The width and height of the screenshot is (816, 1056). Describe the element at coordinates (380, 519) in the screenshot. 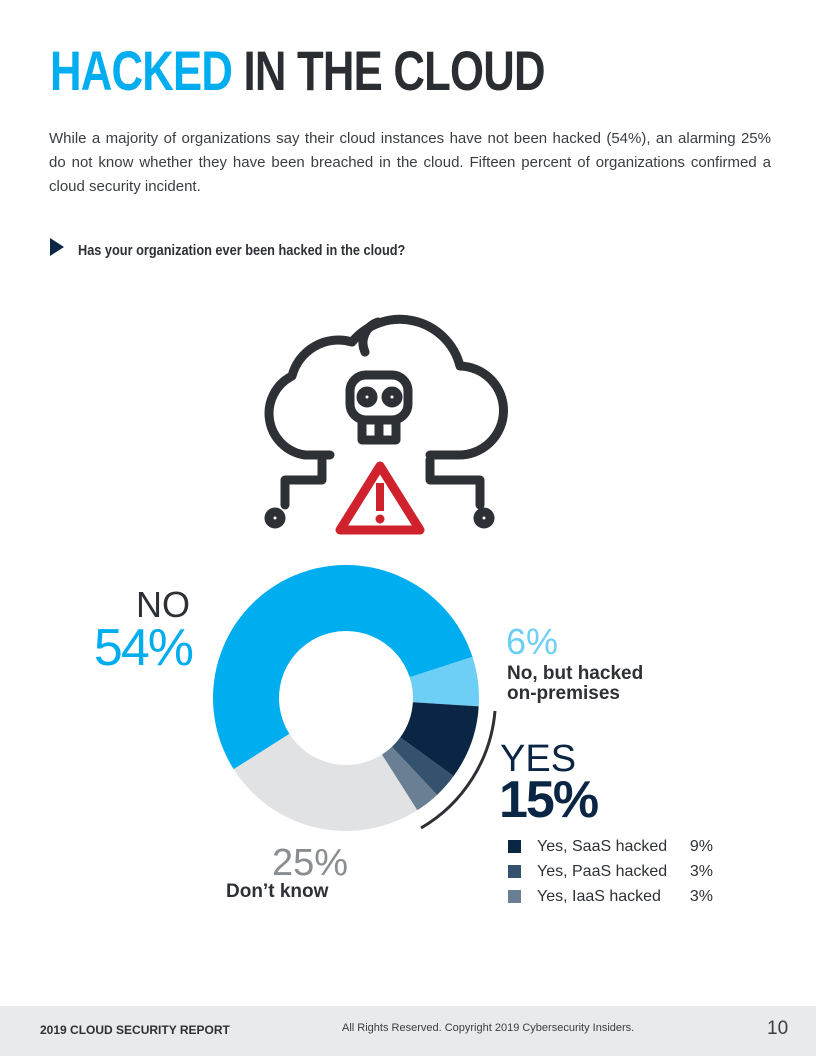

I see `warning-dot` at that location.